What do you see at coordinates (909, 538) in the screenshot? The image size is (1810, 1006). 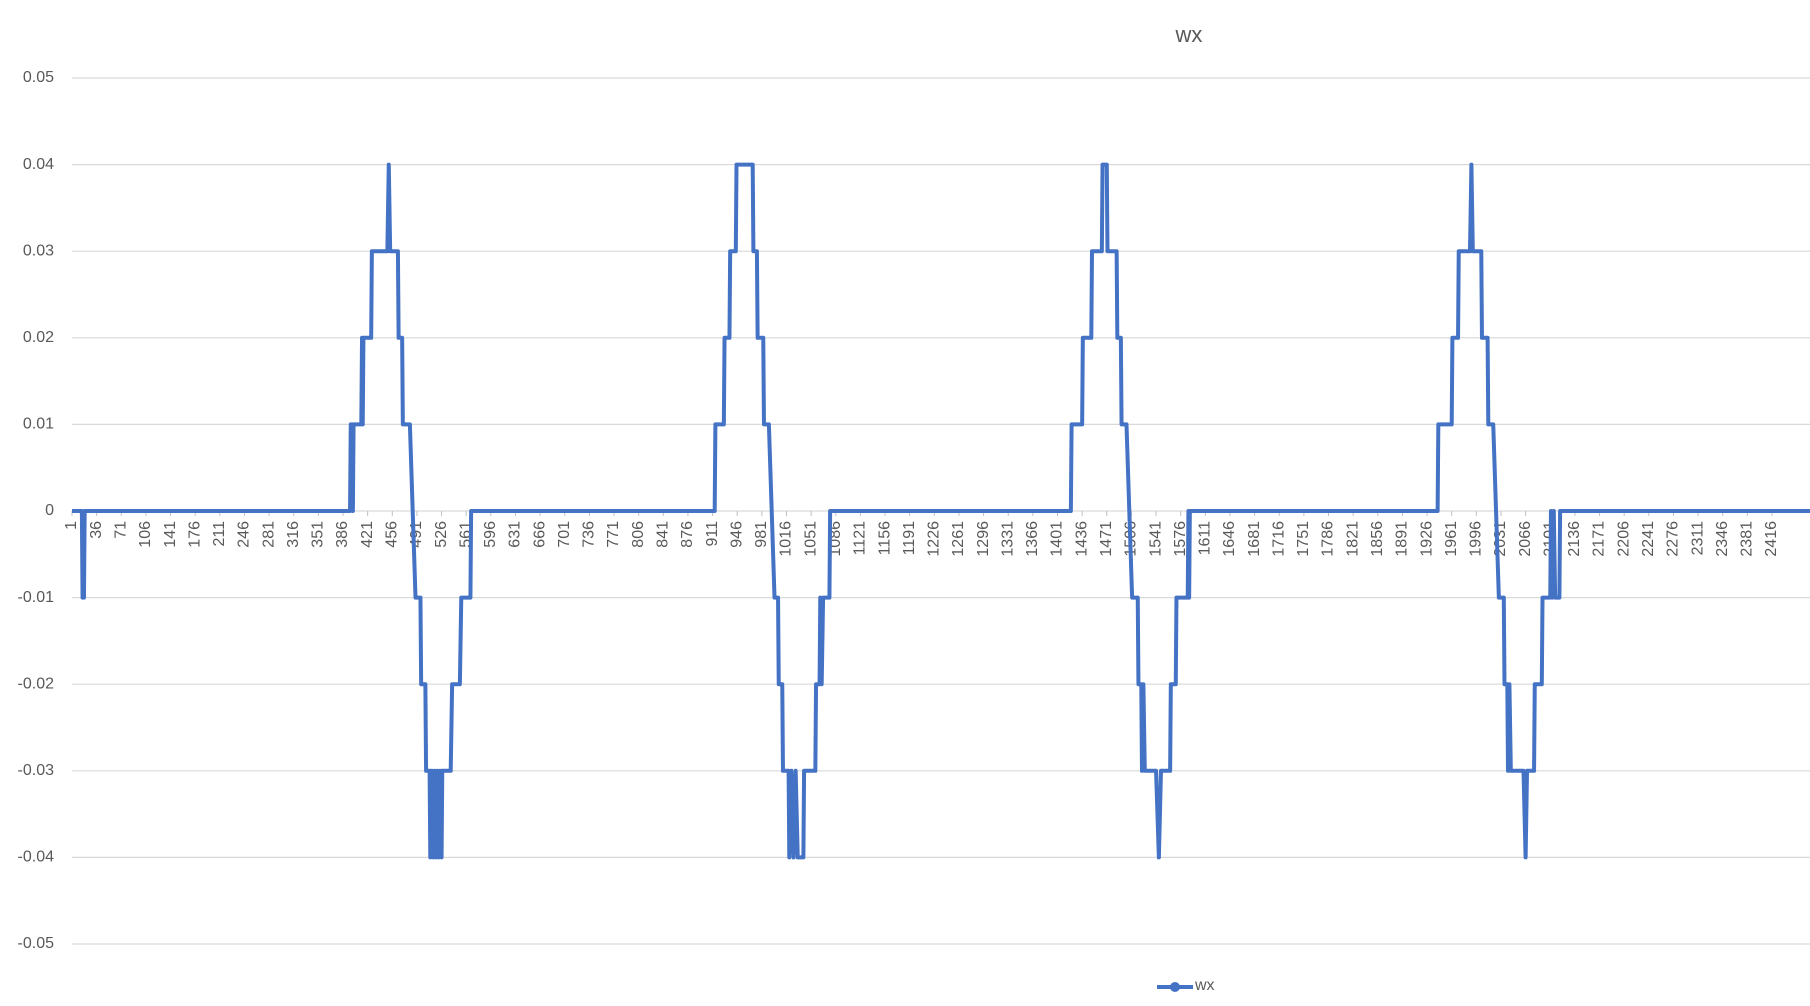 I see `x-tick-label: 1191` at bounding box center [909, 538].